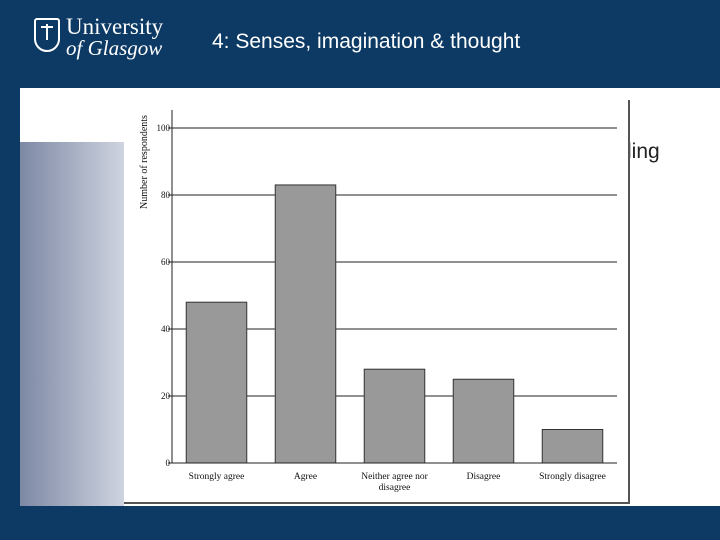  What do you see at coordinates (305, 477) in the screenshot?
I see `x-tick-label: Agree` at bounding box center [305, 477].